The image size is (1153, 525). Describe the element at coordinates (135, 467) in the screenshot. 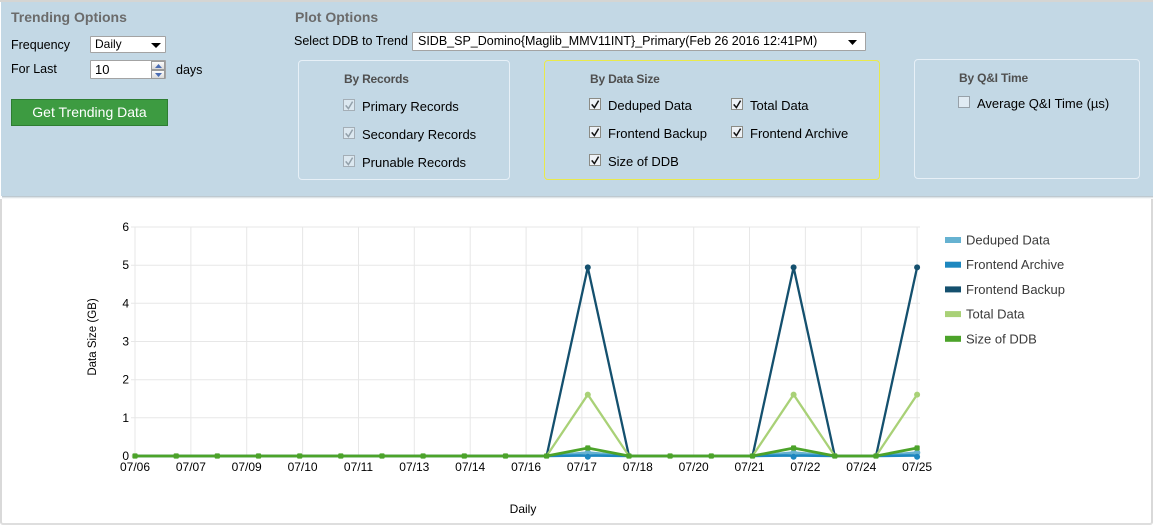

I see `svg-text: 07/06` at that location.